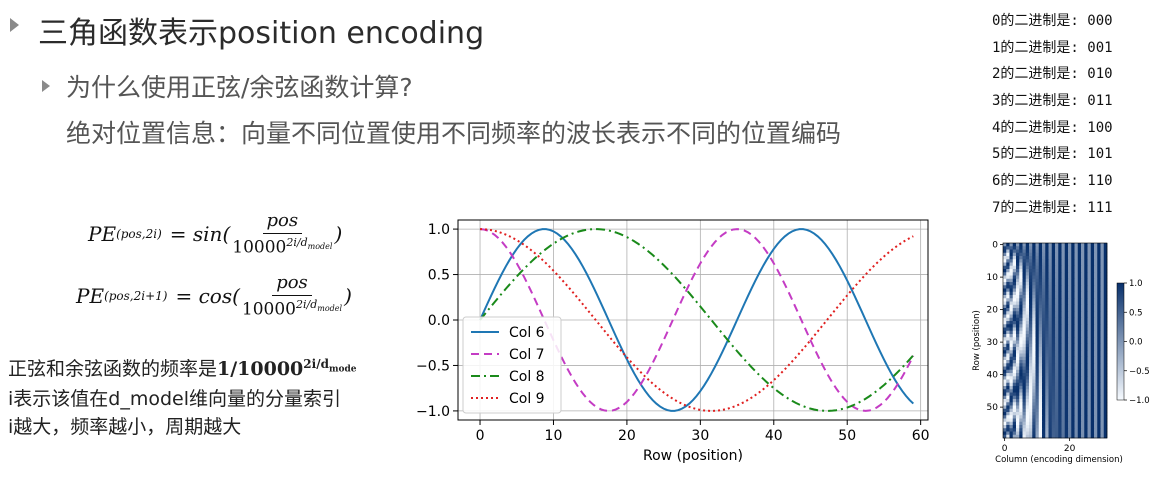 The image size is (1161, 492). What do you see at coordinates (512, 365) in the screenshot?
I see `legend-box` at bounding box center [512, 365].